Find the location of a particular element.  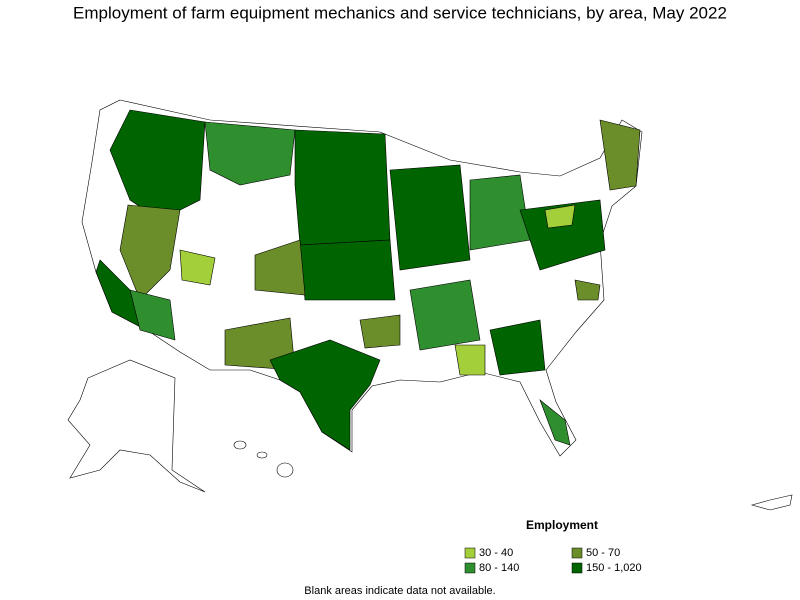

legend: 30 - 40 50 - 70 80 - 140 150 - 1,020 is located at coordinates (553, 560).